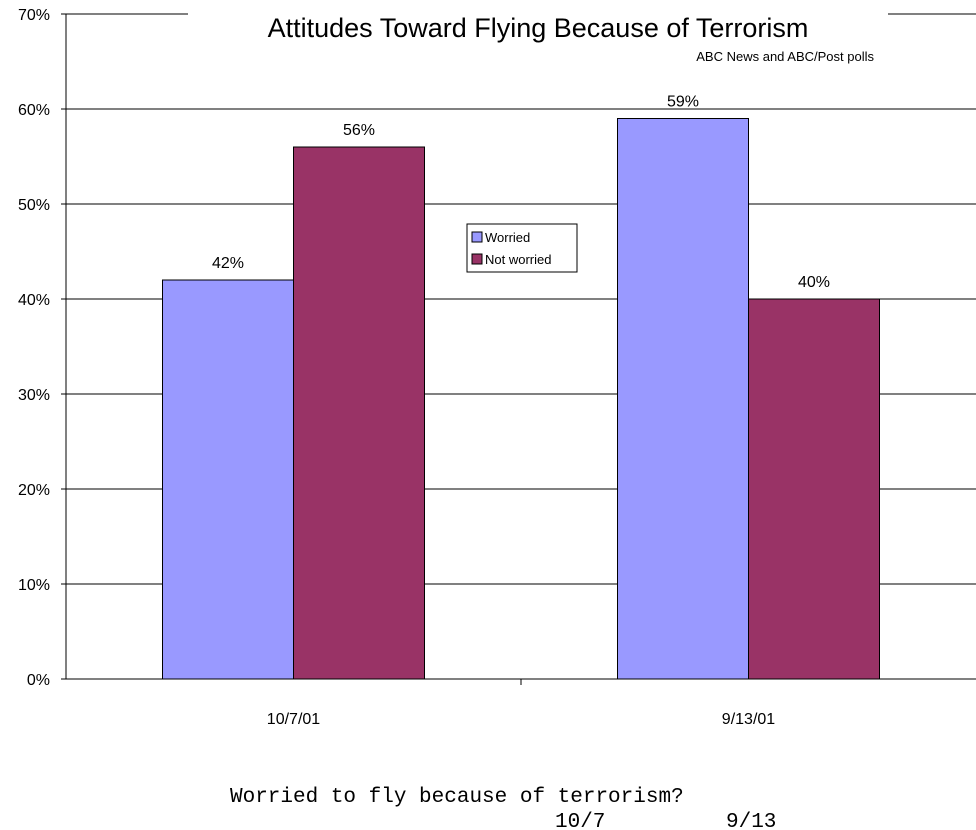 This screenshot has height=830, width=976. What do you see at coordinates (785, 56) in the screenshot?
I see `chart-subtitle: ABC News and ABC/Post polls` at bounding box center [785, 56].